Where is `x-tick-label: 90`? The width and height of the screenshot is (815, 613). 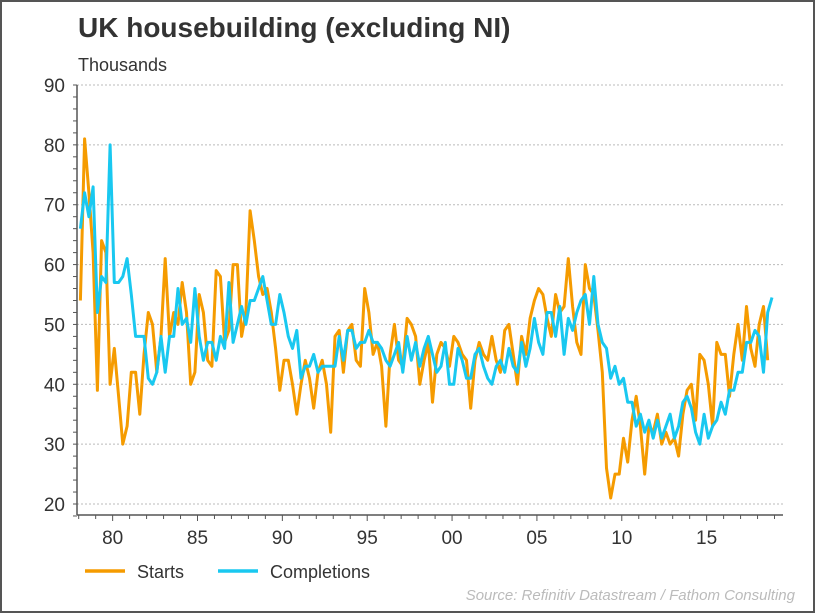
x-tick-label: 90 is located at coordinates (282, 538).